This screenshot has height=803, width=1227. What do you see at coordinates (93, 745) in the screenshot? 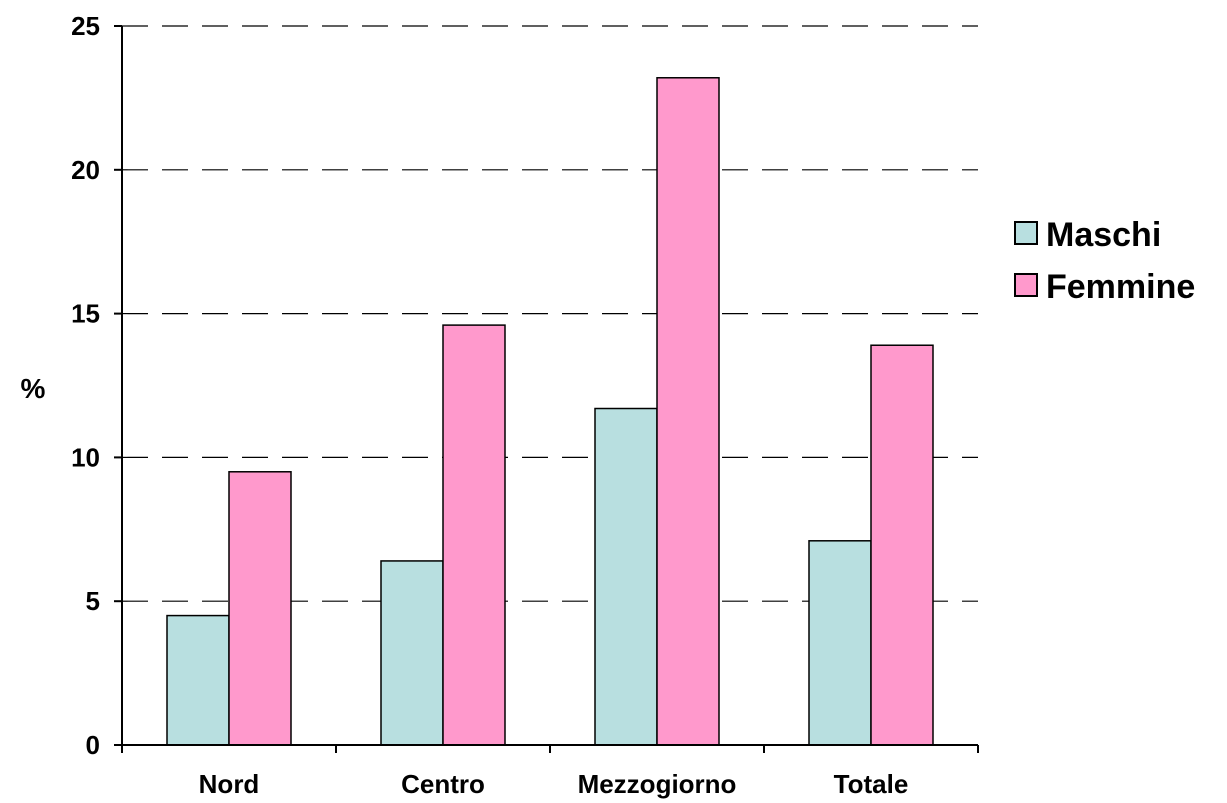
I see `y-tick-label: 0` at bounding box center [93, 745].